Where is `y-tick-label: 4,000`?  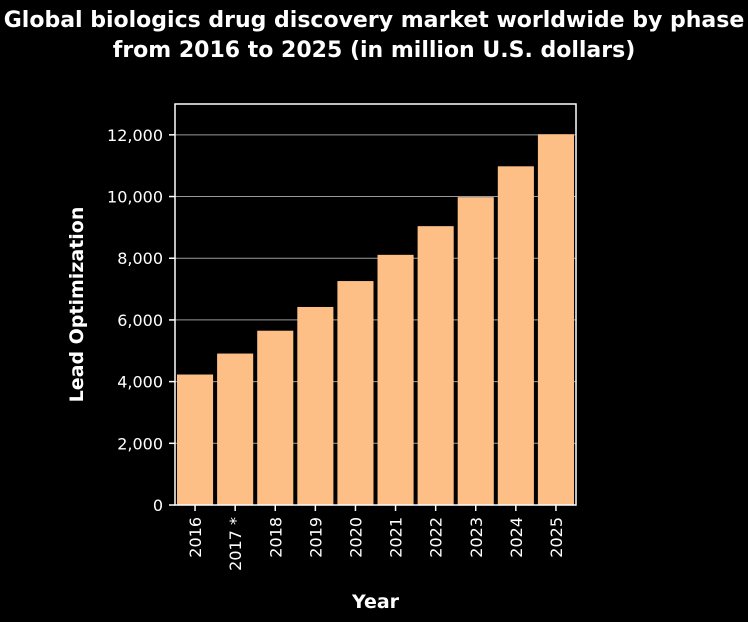
y-tick-label: 4,000 is located at coordinates (140, 382).